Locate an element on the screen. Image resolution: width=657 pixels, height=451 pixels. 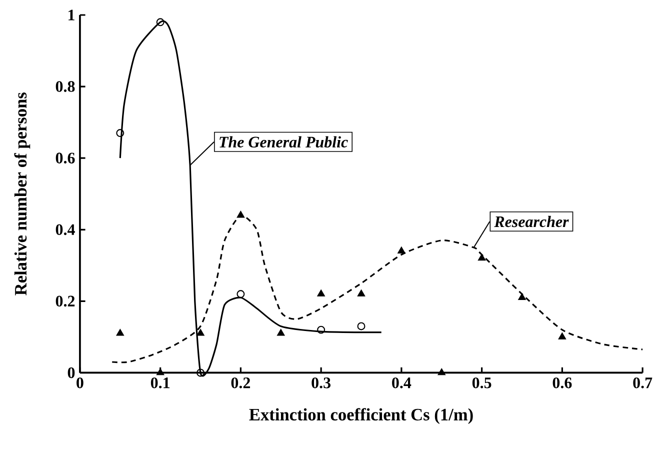
y-tick-label: 0.4 is located at coordinates (65, 230).